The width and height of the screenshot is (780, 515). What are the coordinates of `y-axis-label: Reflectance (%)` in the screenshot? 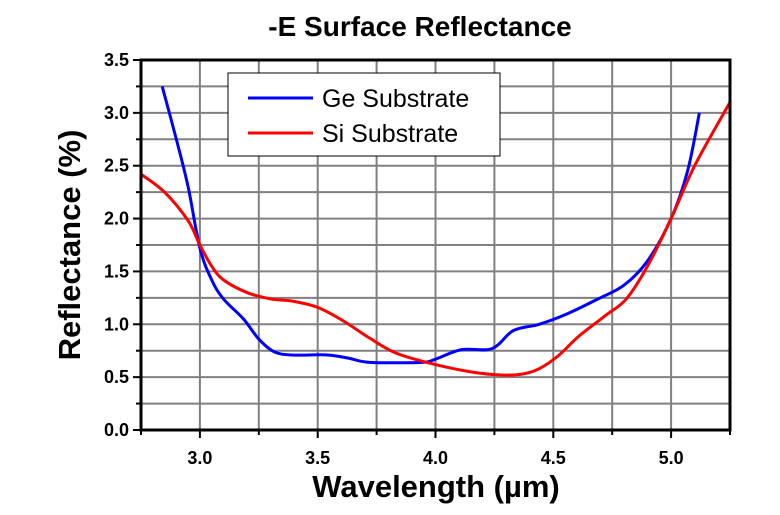 It's located at (69, 245).